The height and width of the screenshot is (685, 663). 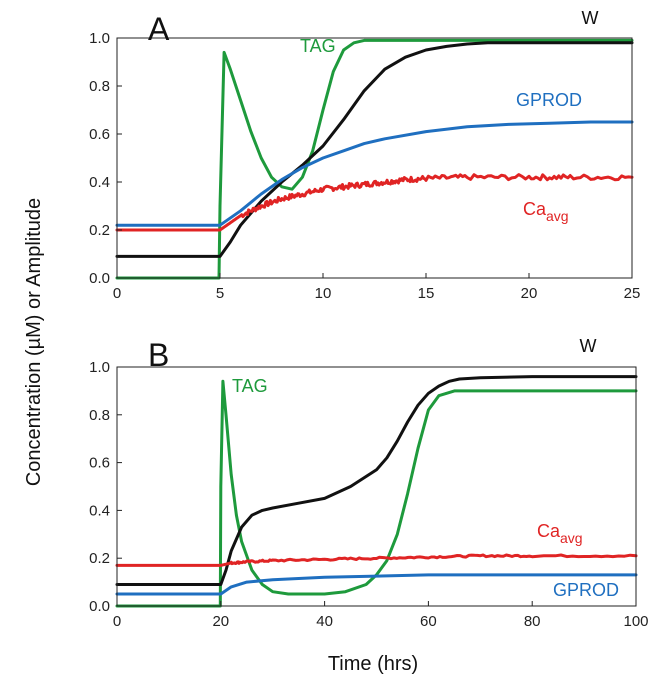 What do you see at coordinates (323, 293) in the screenshot?
I see `x-tick-label: 10` at bounding box center [323, 293].